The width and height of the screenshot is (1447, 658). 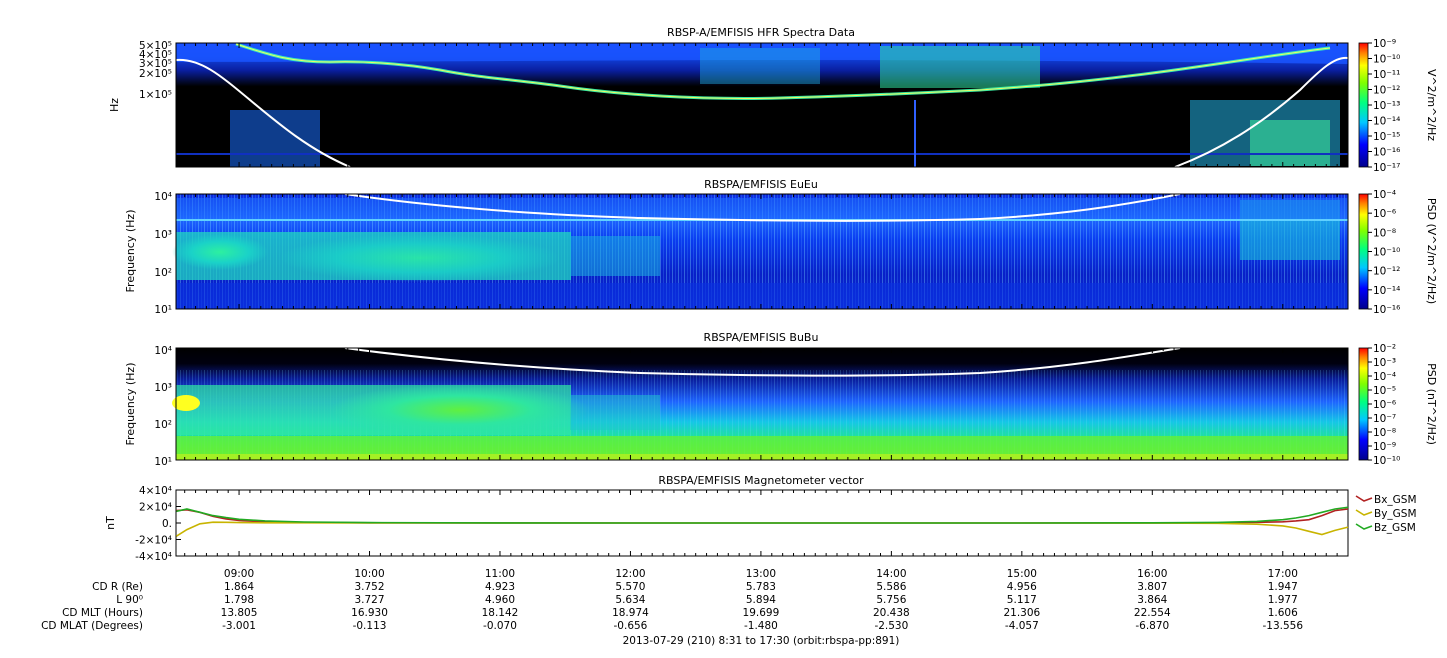 What do you see at coordinates (1386, 75) in the screenshot?
I see `colorbar-tick-label: 10⁻¹¹` at bounding box center [1386, 75].